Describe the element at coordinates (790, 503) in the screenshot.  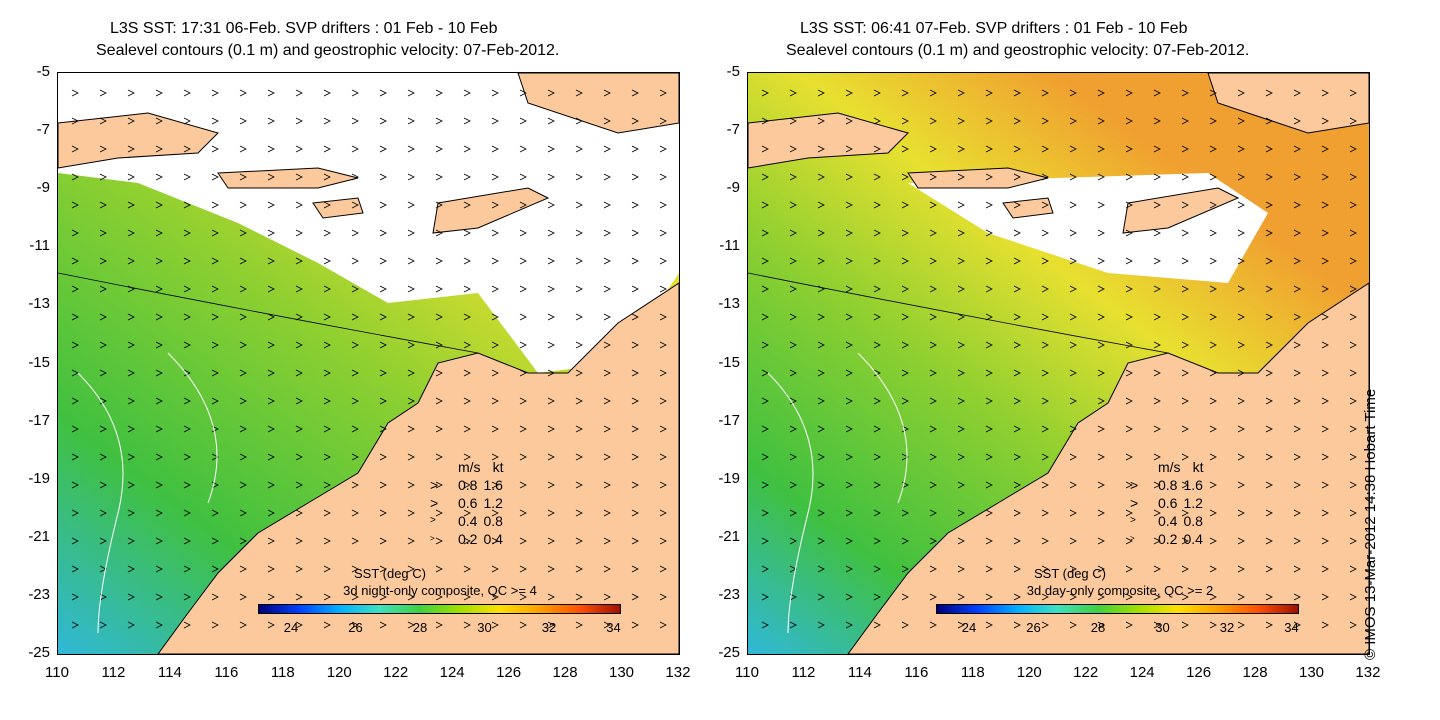
I see `sealevel-contour` at that location.